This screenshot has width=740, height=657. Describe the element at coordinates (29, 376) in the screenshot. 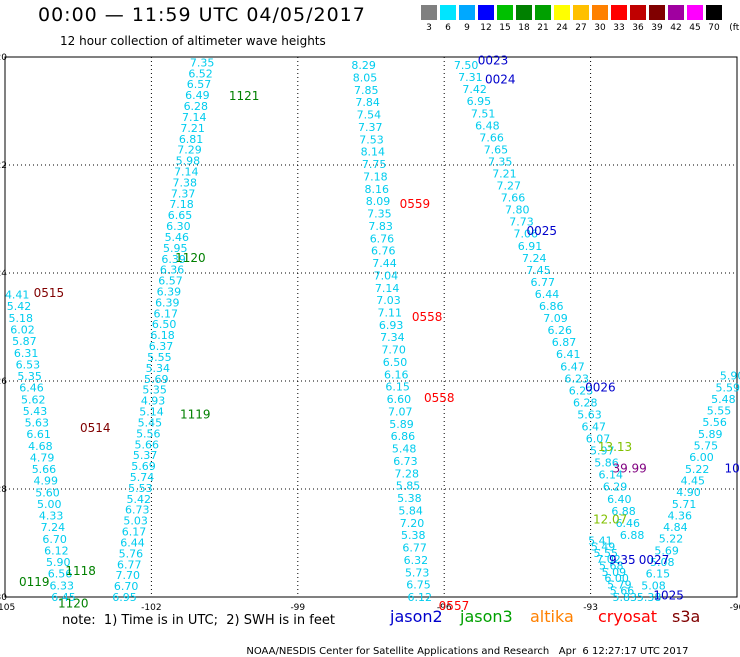

I see `wave-height-value: 5.35` at that location.